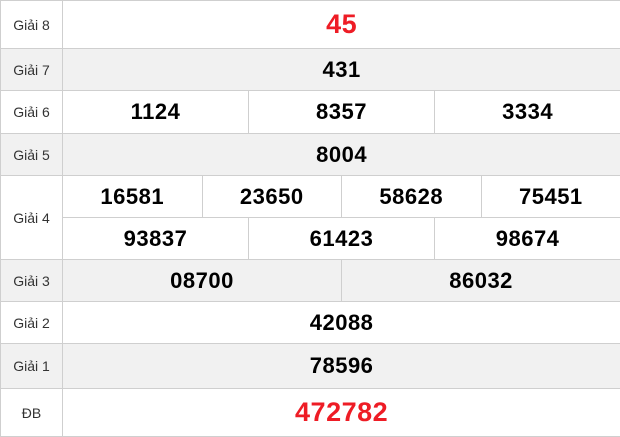 The width and height of the screenshot is (620, 437). I want to click on prize-number: 58628, so click(412, 197).